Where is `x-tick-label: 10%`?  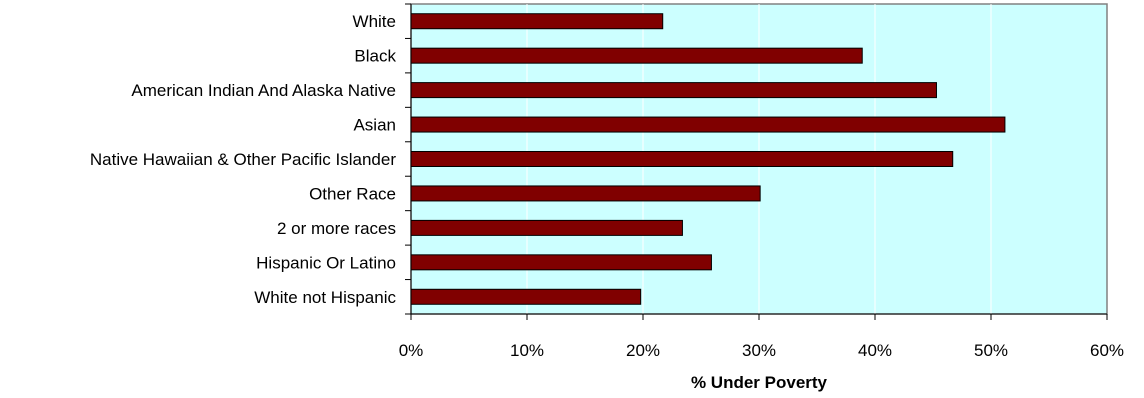
x-tick-label: 10% is located at coordinates (527, 350).